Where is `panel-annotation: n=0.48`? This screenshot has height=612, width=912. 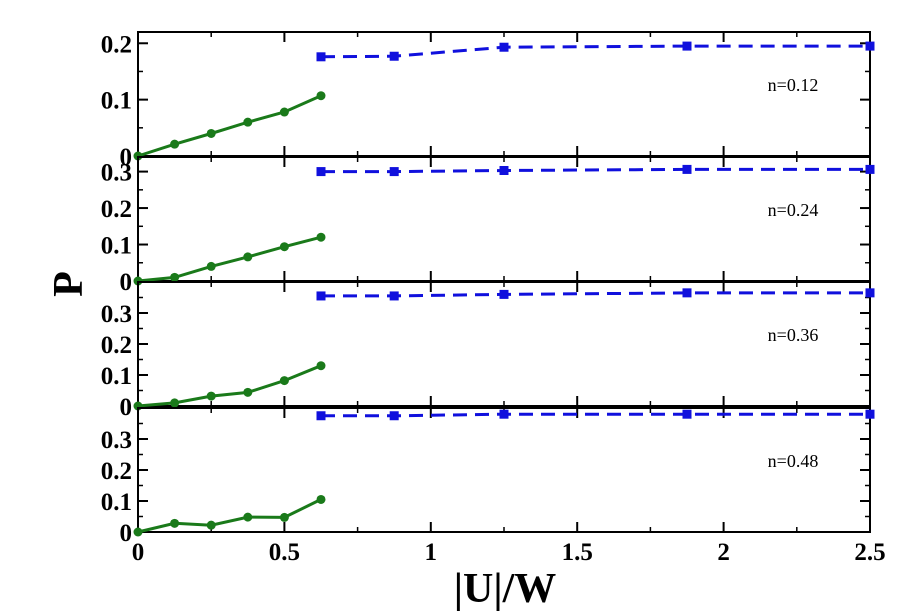
panel-annotation: n=0.48 is located at coordinates (793, 461).